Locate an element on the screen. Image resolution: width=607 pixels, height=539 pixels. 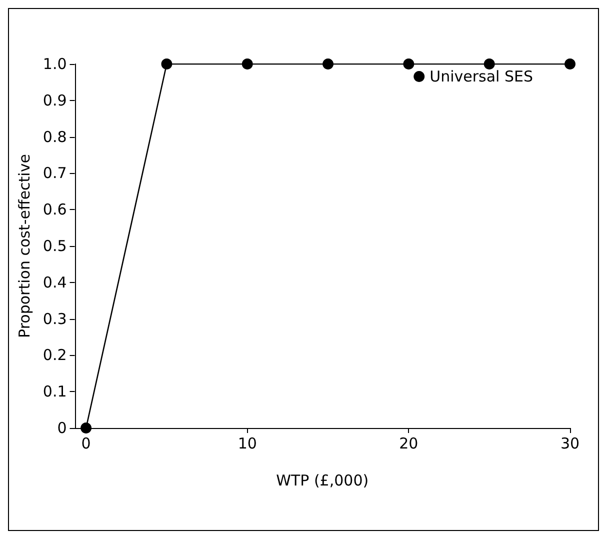
y-tick-label: 1.0 is located at coordinates (54, 64).